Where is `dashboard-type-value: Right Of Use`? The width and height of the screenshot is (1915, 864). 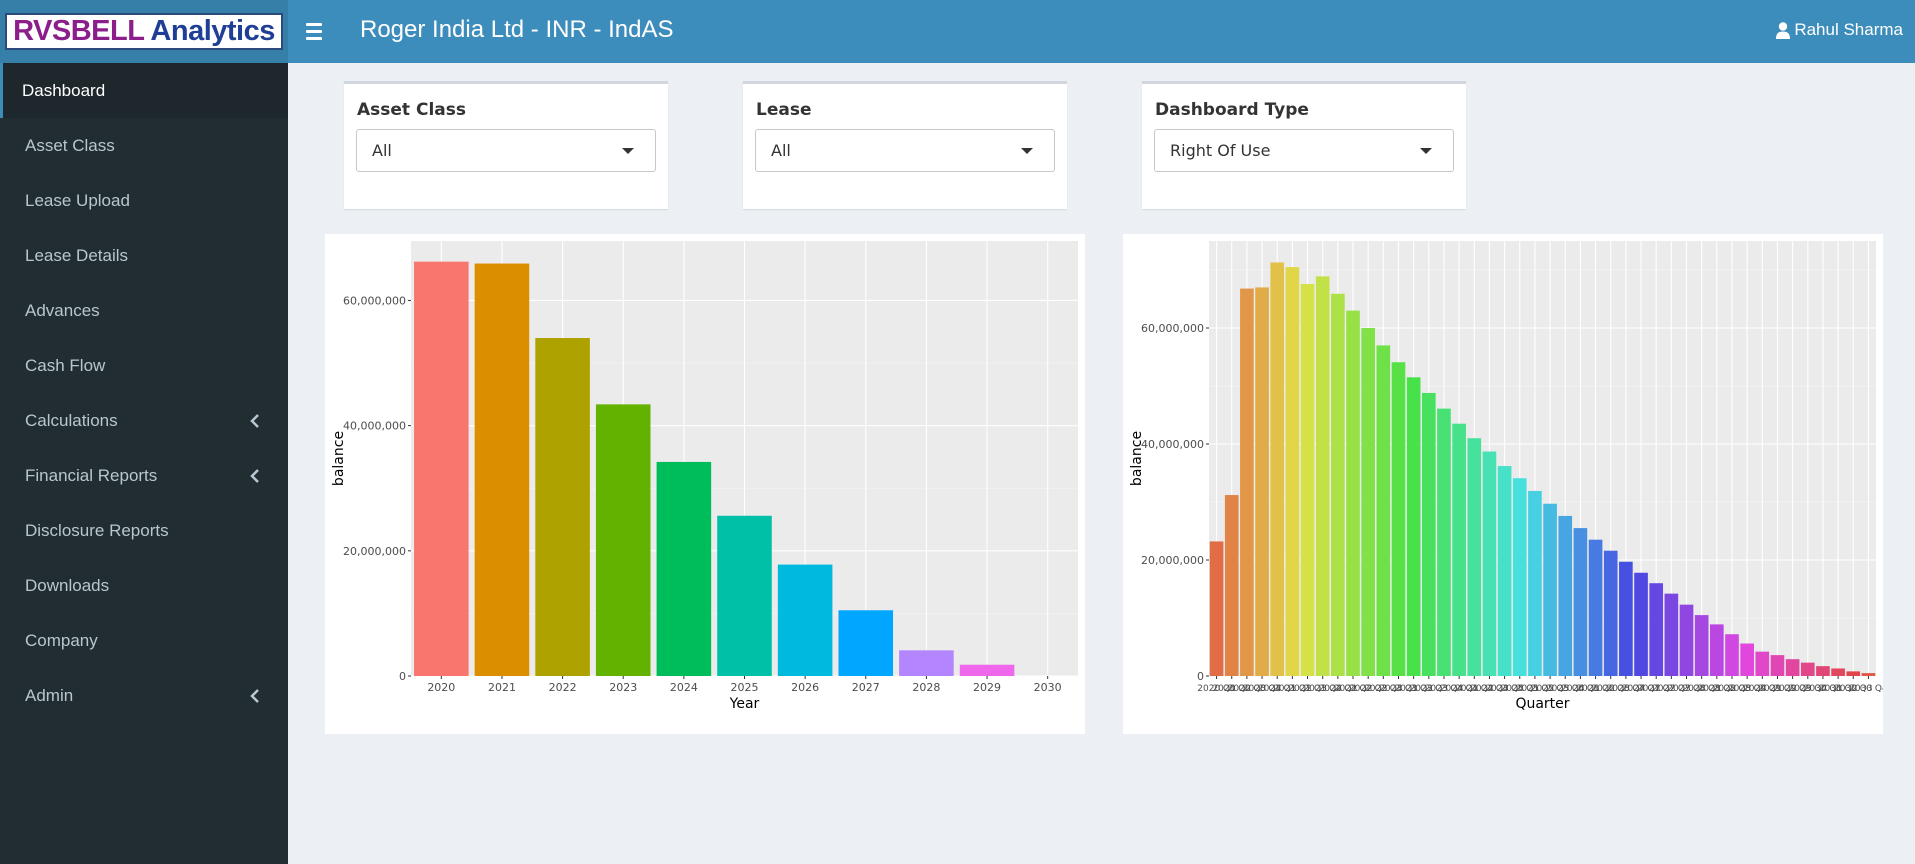
dashboard-type-value: Right Of Use is located at coordinates (1220, 150).